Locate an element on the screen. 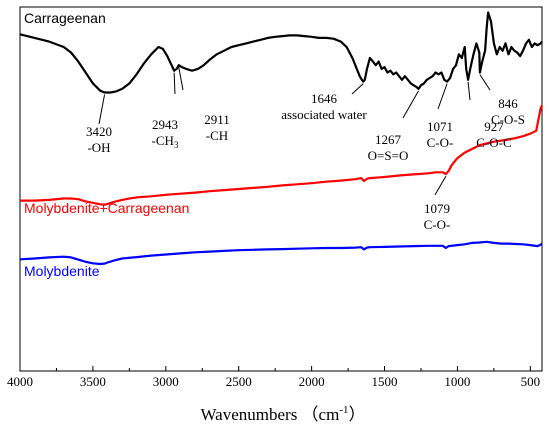  x-tick-label: 3000 is located at coordinates (166, 381).